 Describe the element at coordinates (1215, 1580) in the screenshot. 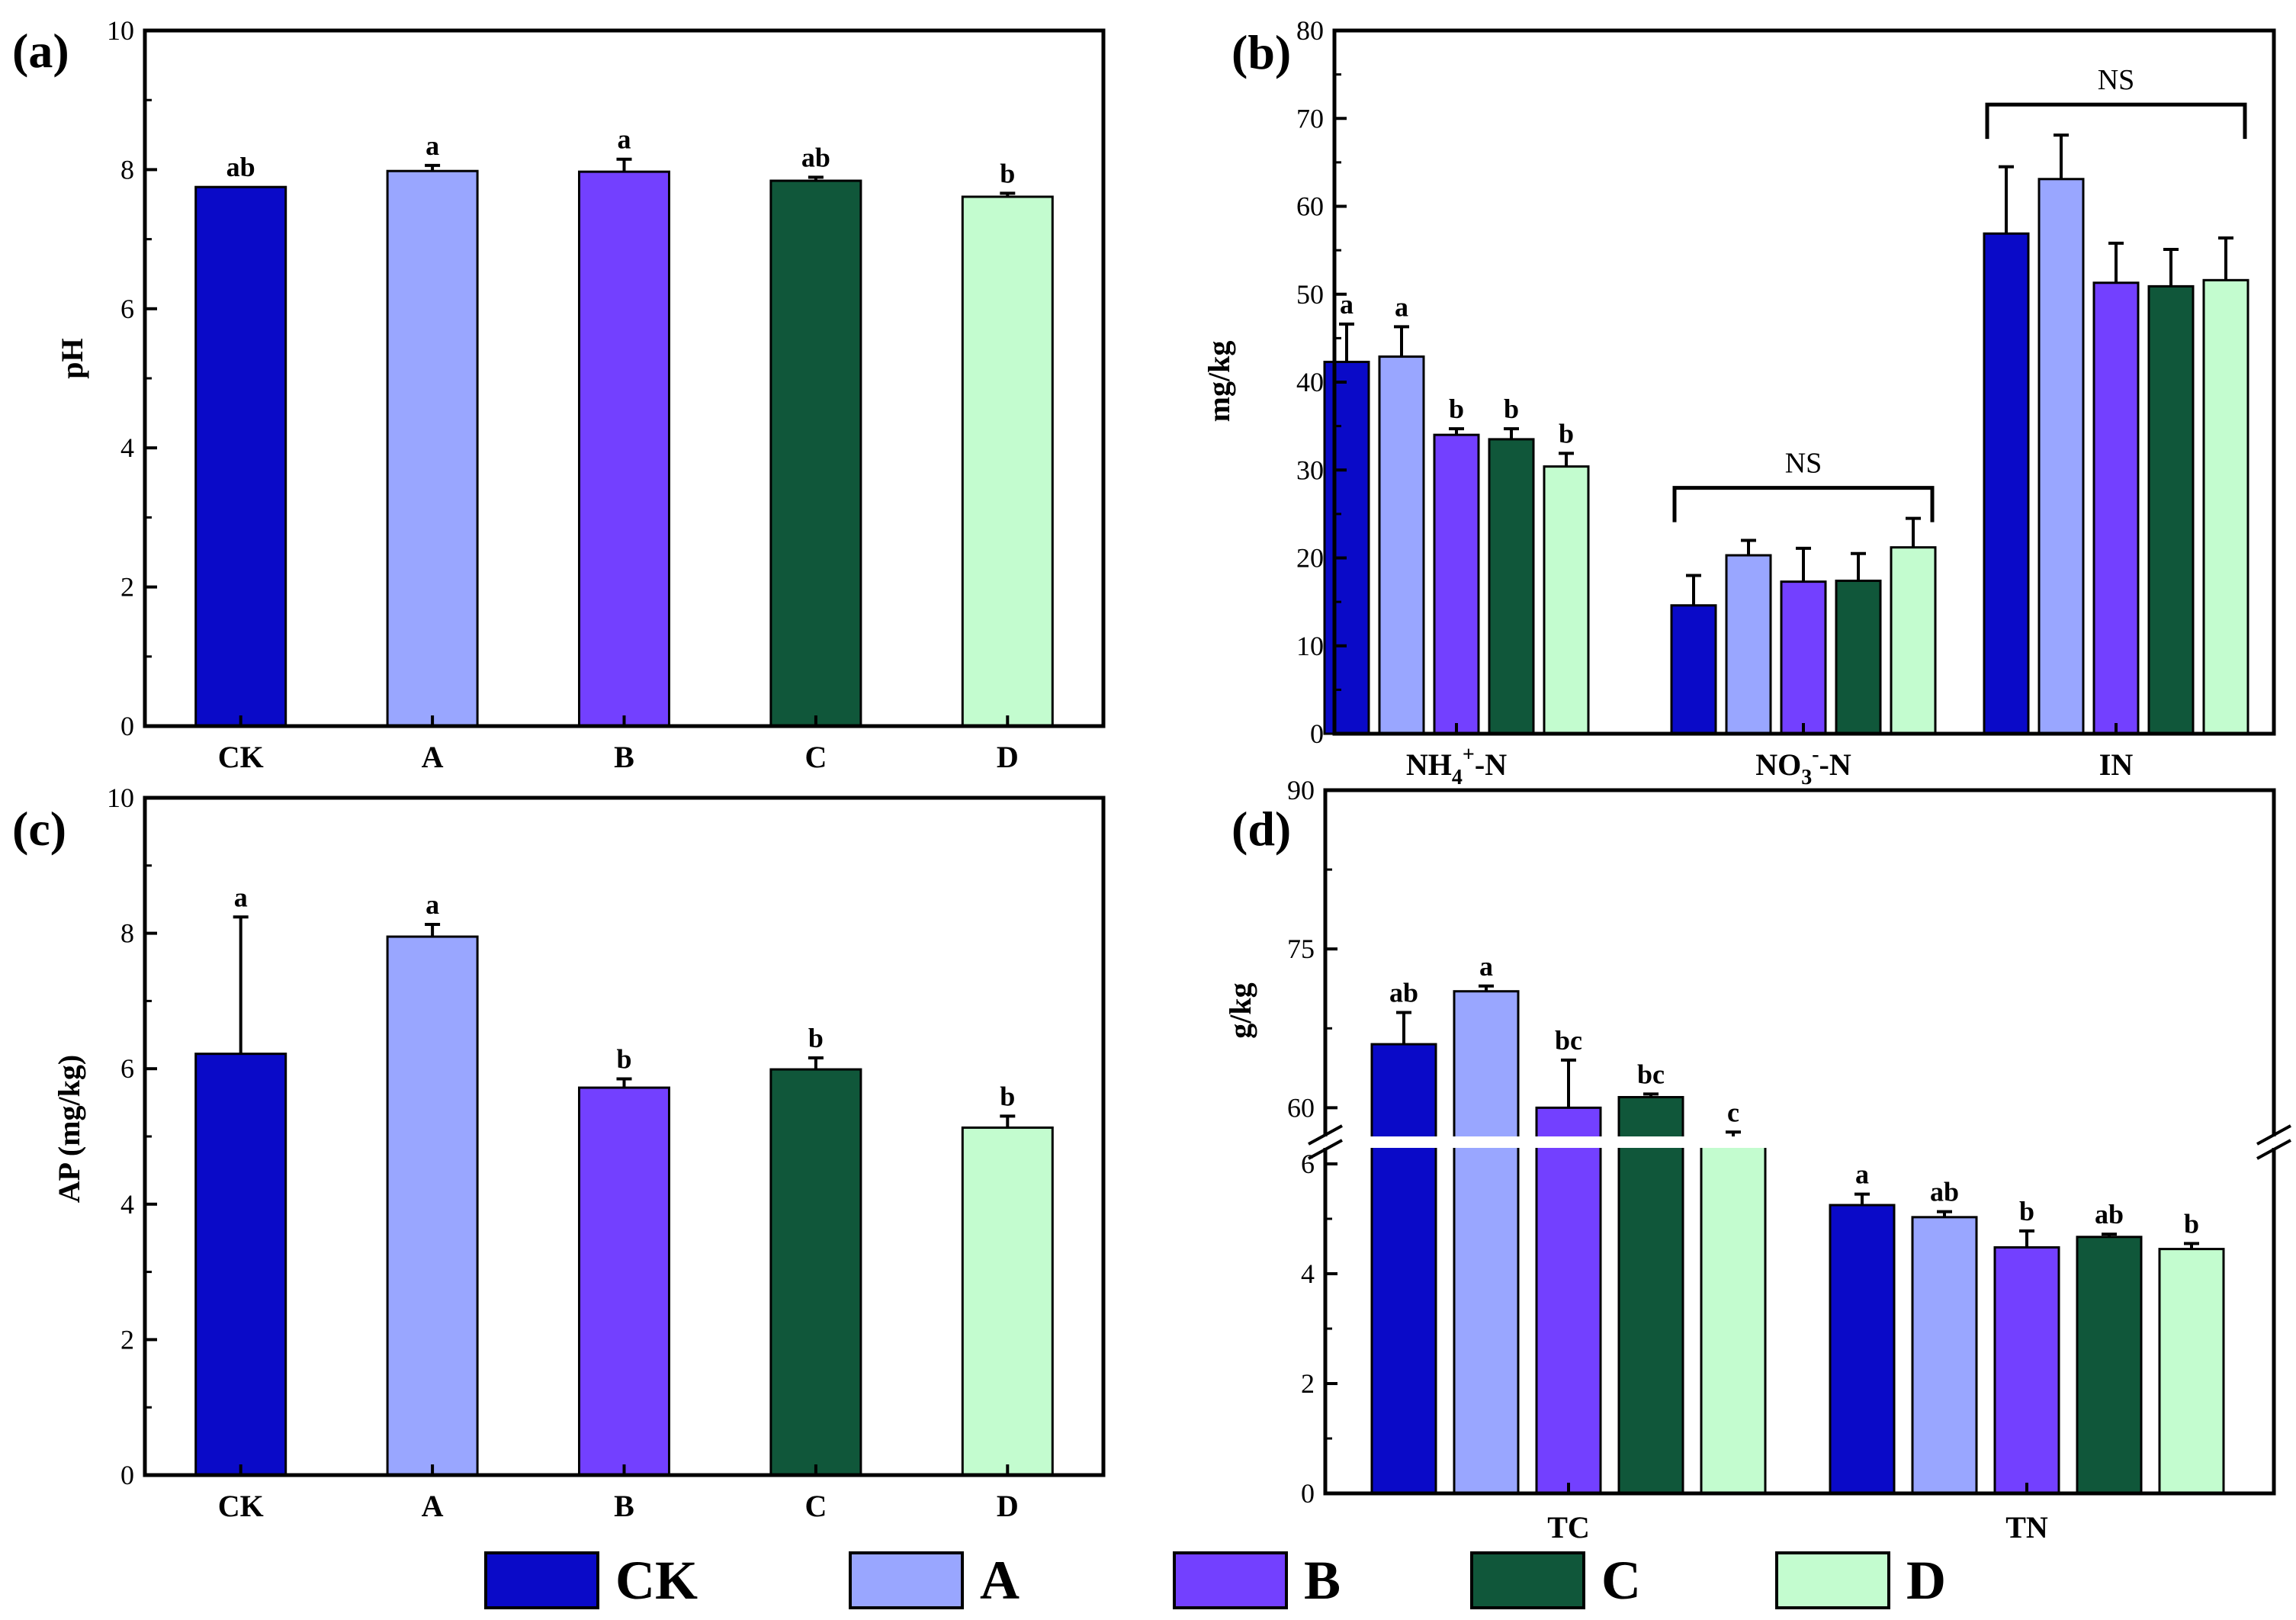

I see `legend: CK A B C D` at that location.